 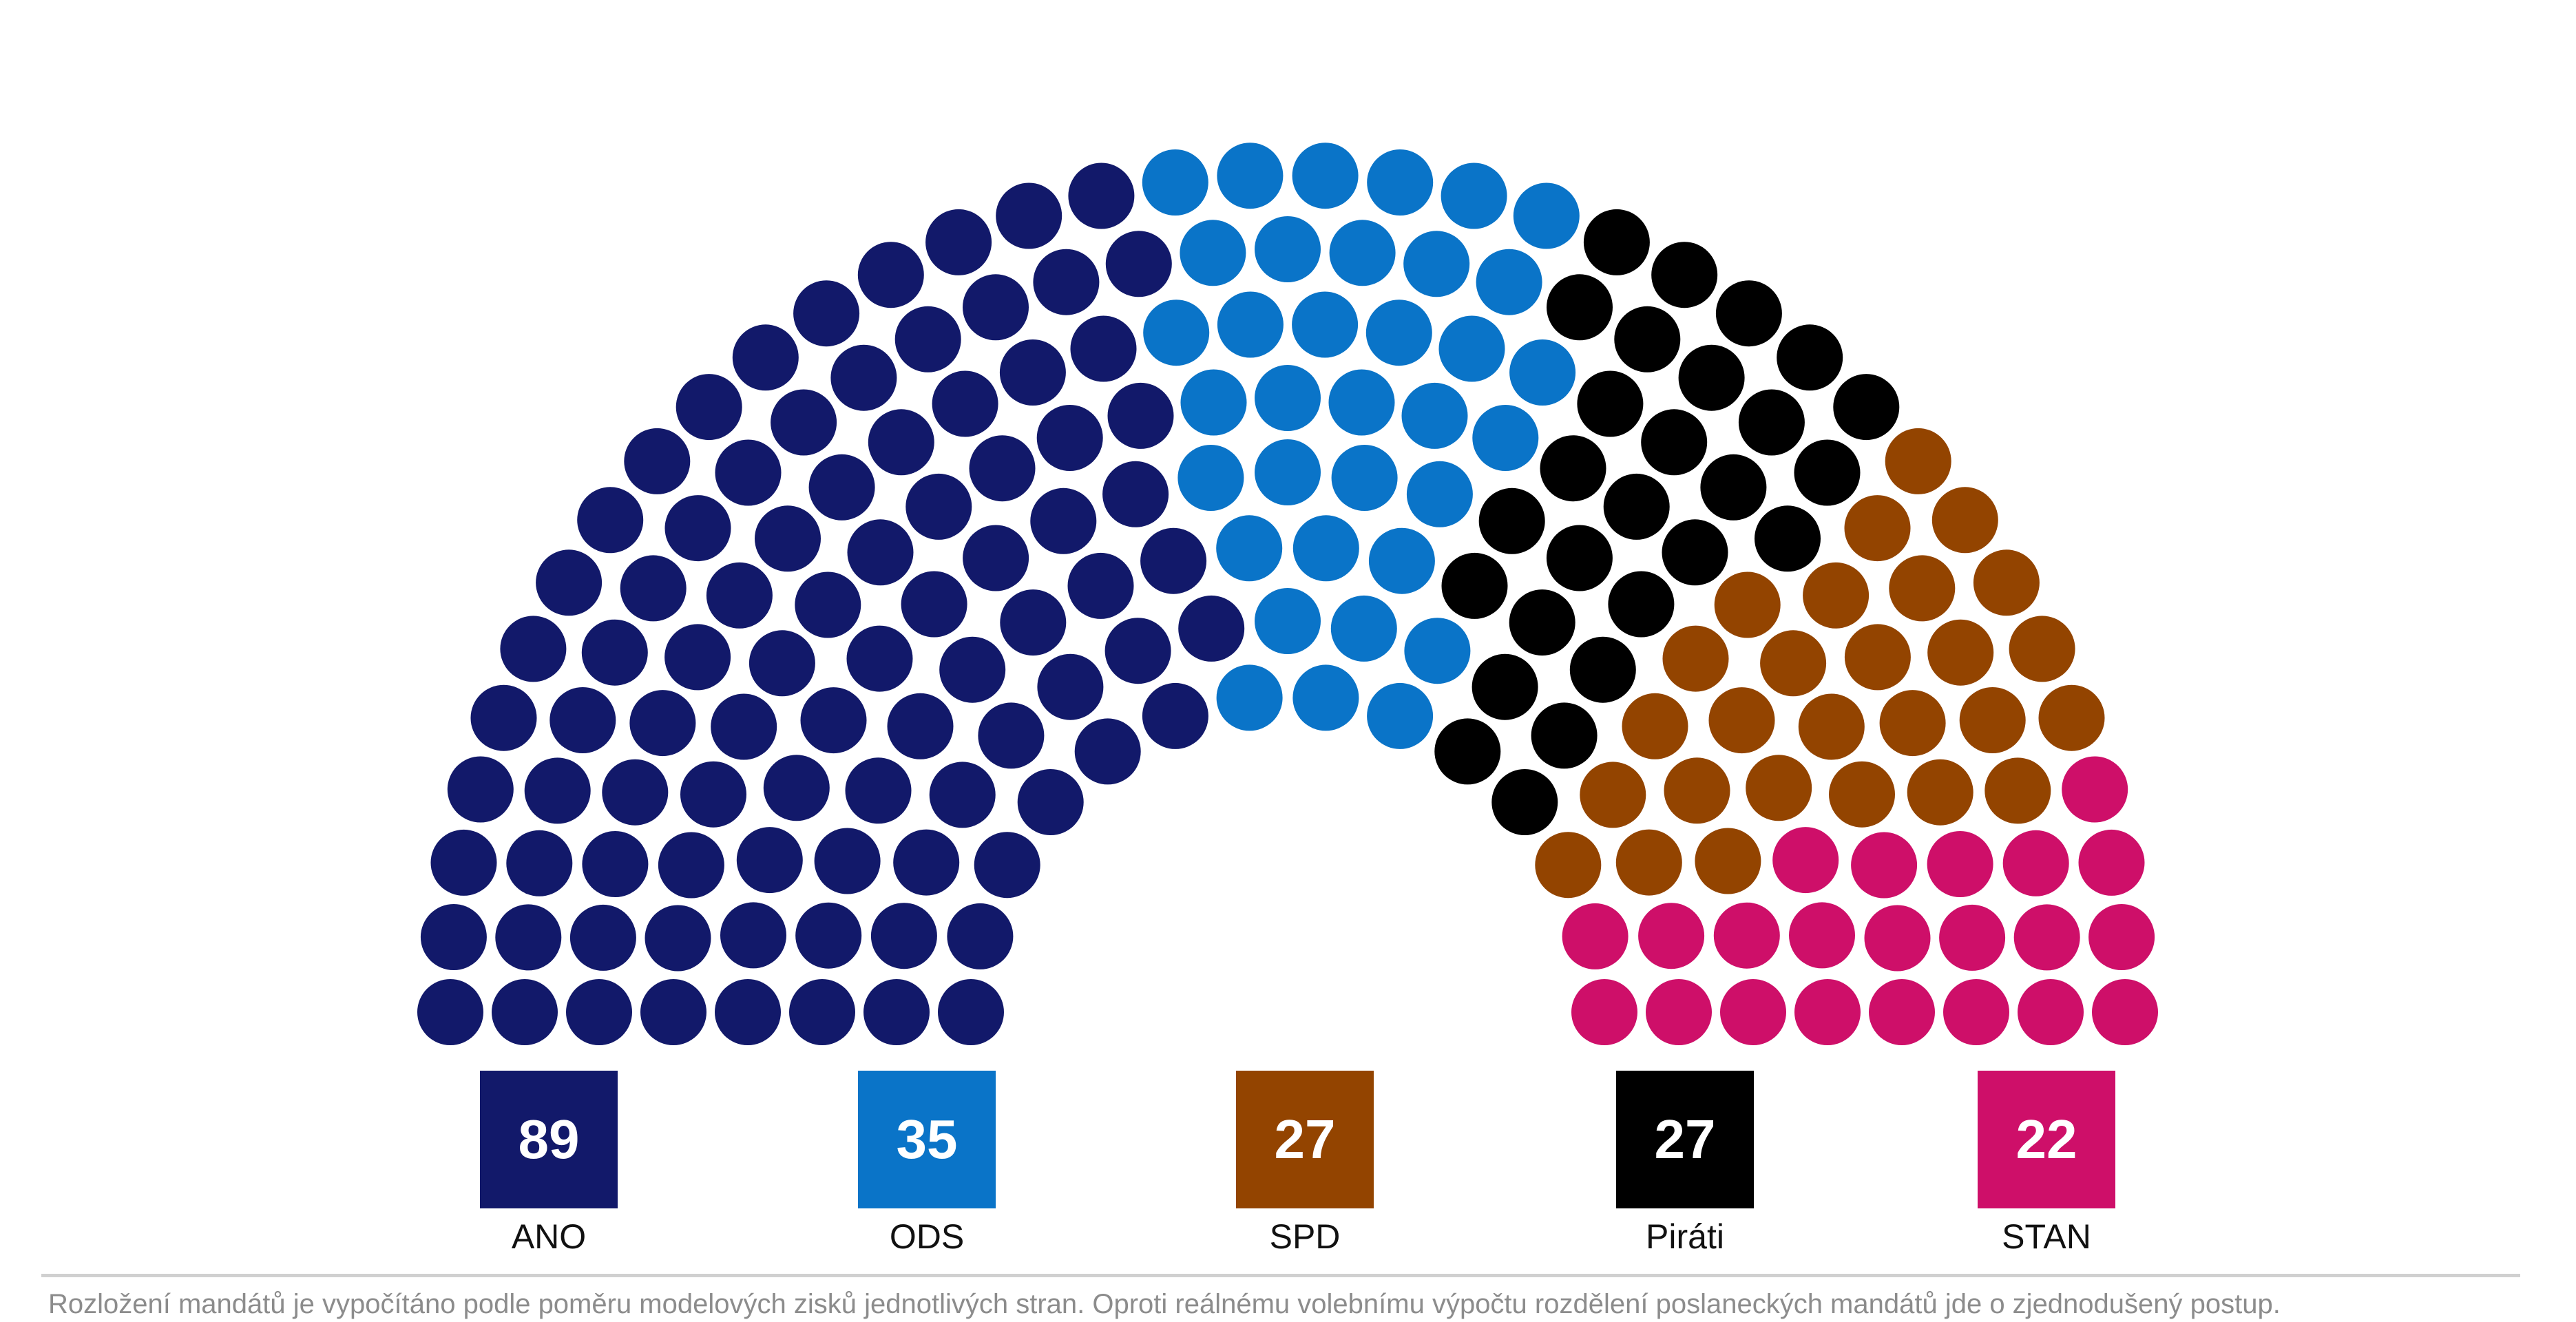 I want to click on legend-value-ods: 35, so click(x=927, y=1140).